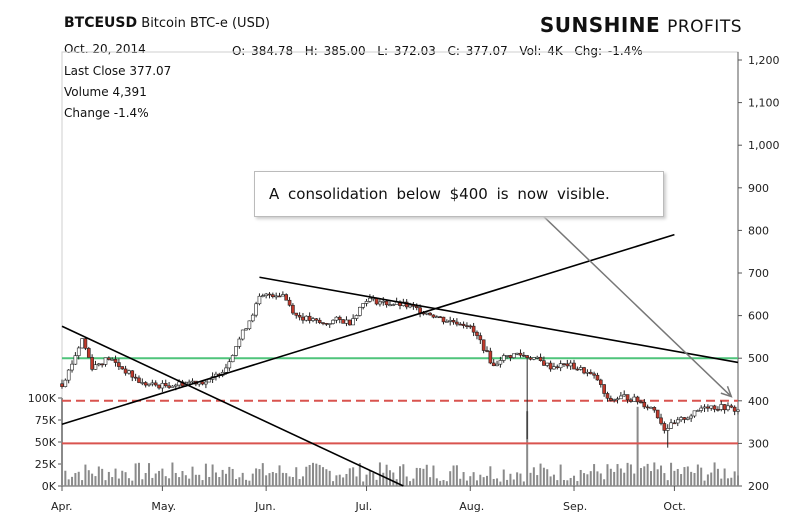  What do you see at coordinates (167, 23) in the screenshot?
I see `chart-header: BTCEUSD Bitcoin BTC-e (USD)` at bounding box center [167, 23].